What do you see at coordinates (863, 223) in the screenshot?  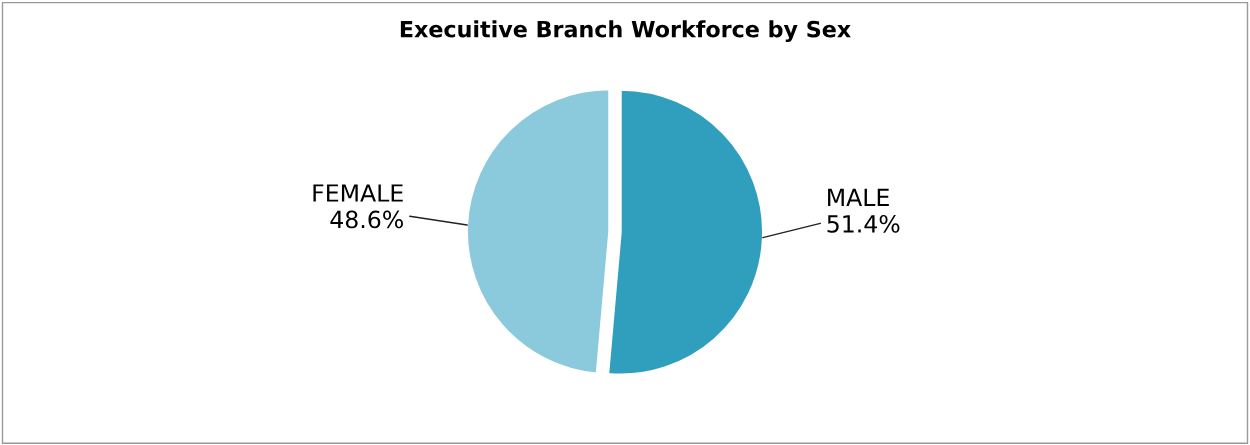 I see `data-label: 51.4%` at bounding box center [863, 223].